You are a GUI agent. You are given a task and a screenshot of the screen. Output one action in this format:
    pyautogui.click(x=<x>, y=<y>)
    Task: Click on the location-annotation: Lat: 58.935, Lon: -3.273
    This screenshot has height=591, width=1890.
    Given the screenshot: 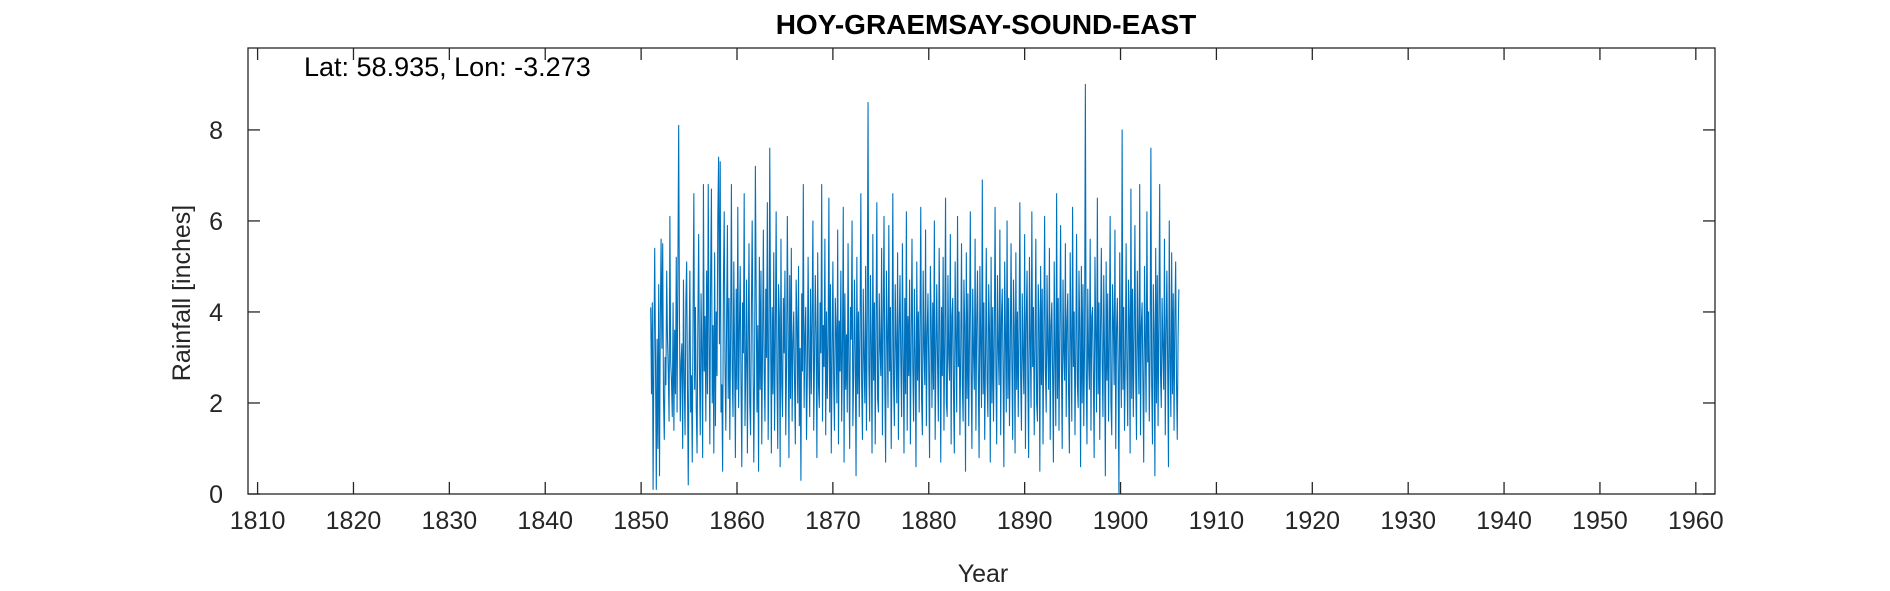 What is the action you would take?
    pyautogui.click(x=447, y=67)
    